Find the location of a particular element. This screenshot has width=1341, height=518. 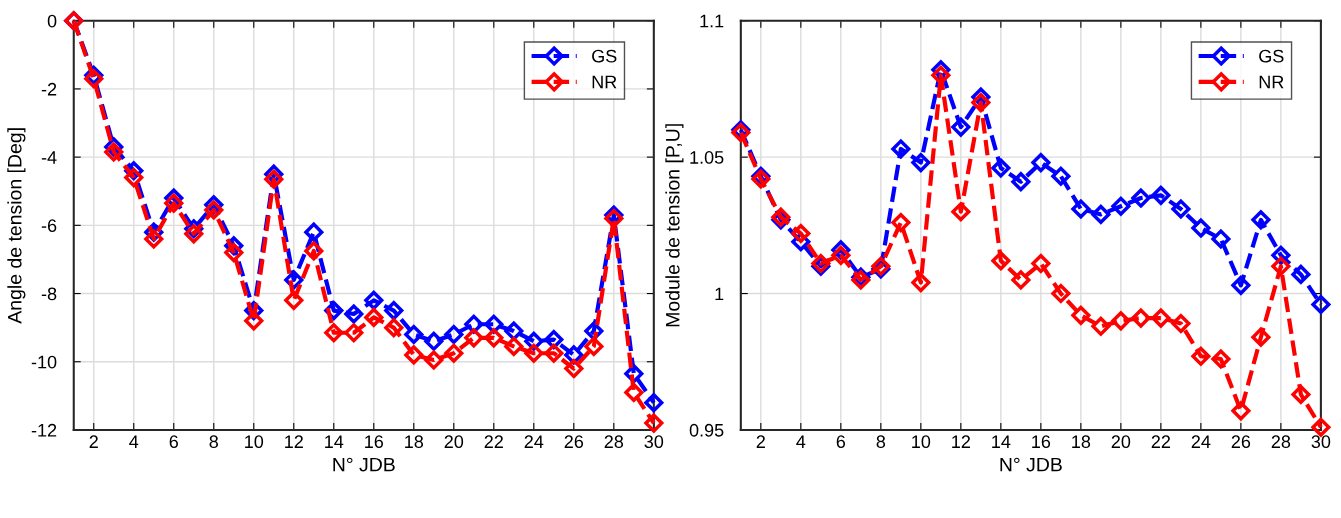

y-tick-label: 0 is located at coordinates (52, 21).